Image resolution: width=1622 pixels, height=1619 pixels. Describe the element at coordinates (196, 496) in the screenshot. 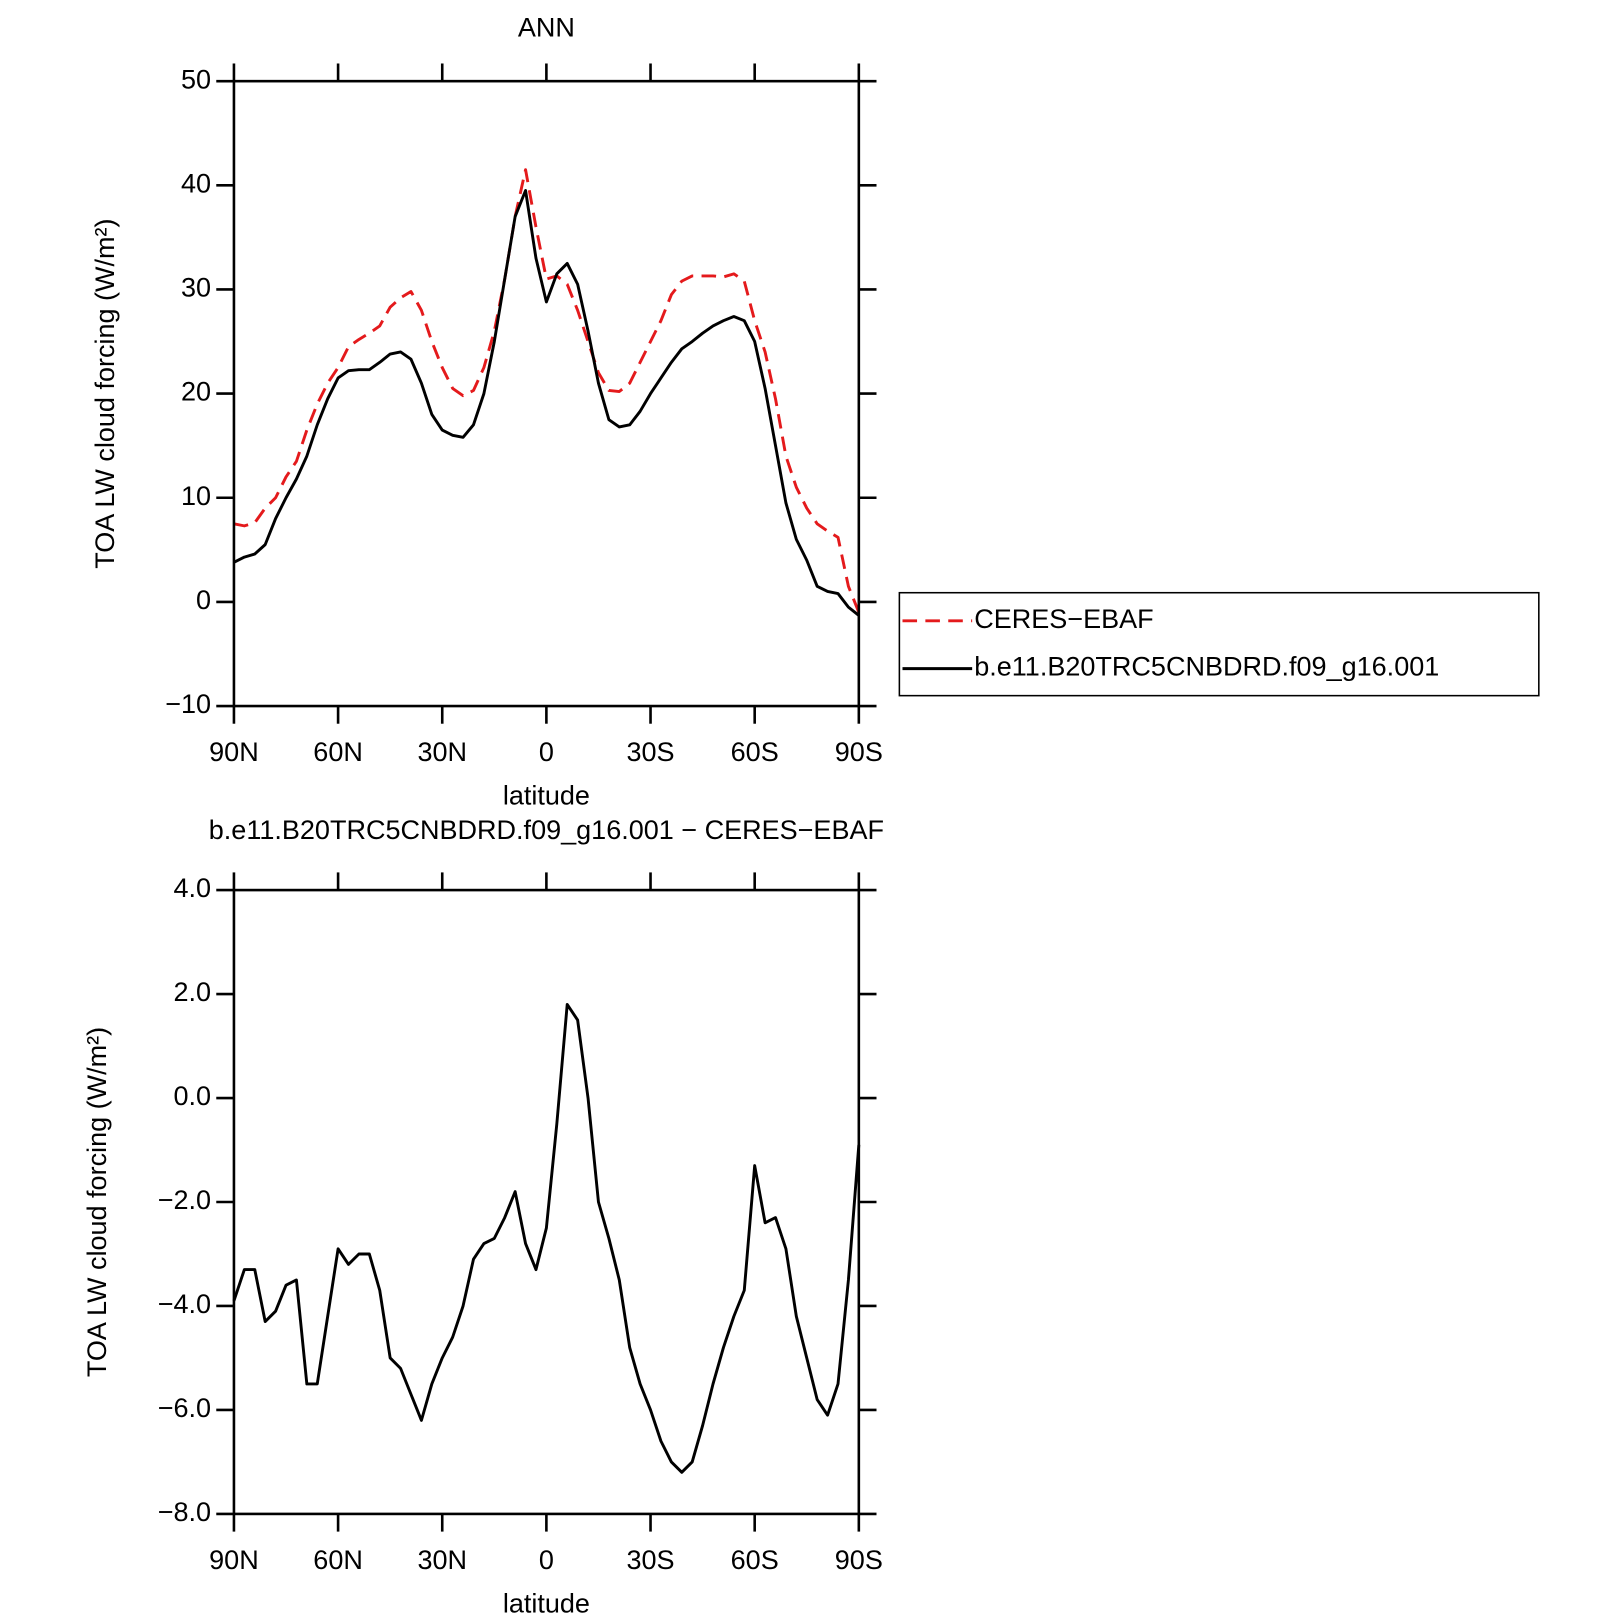

I see `y-tick-label: 10` at that location.